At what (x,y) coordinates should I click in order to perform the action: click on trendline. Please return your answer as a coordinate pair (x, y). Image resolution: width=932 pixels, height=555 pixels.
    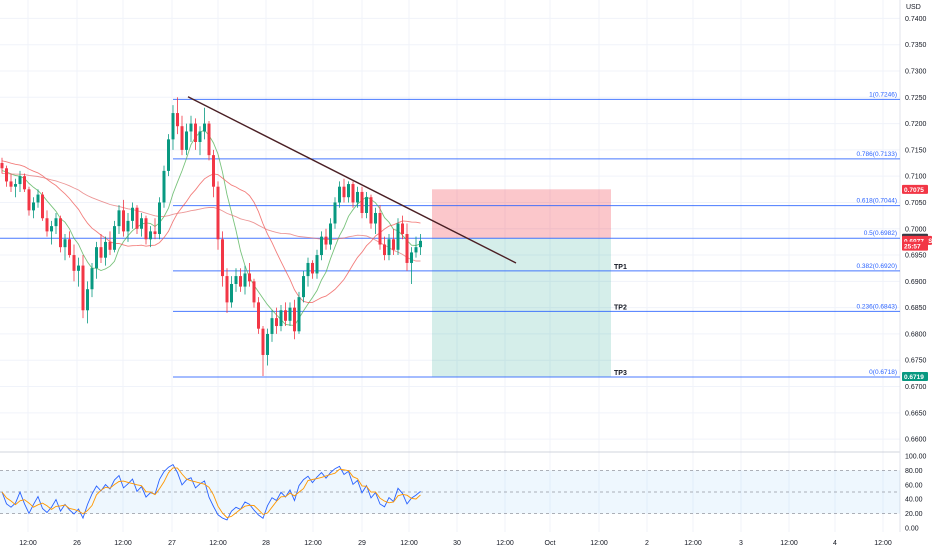
    Looking at the image, I should click on (352, 180).